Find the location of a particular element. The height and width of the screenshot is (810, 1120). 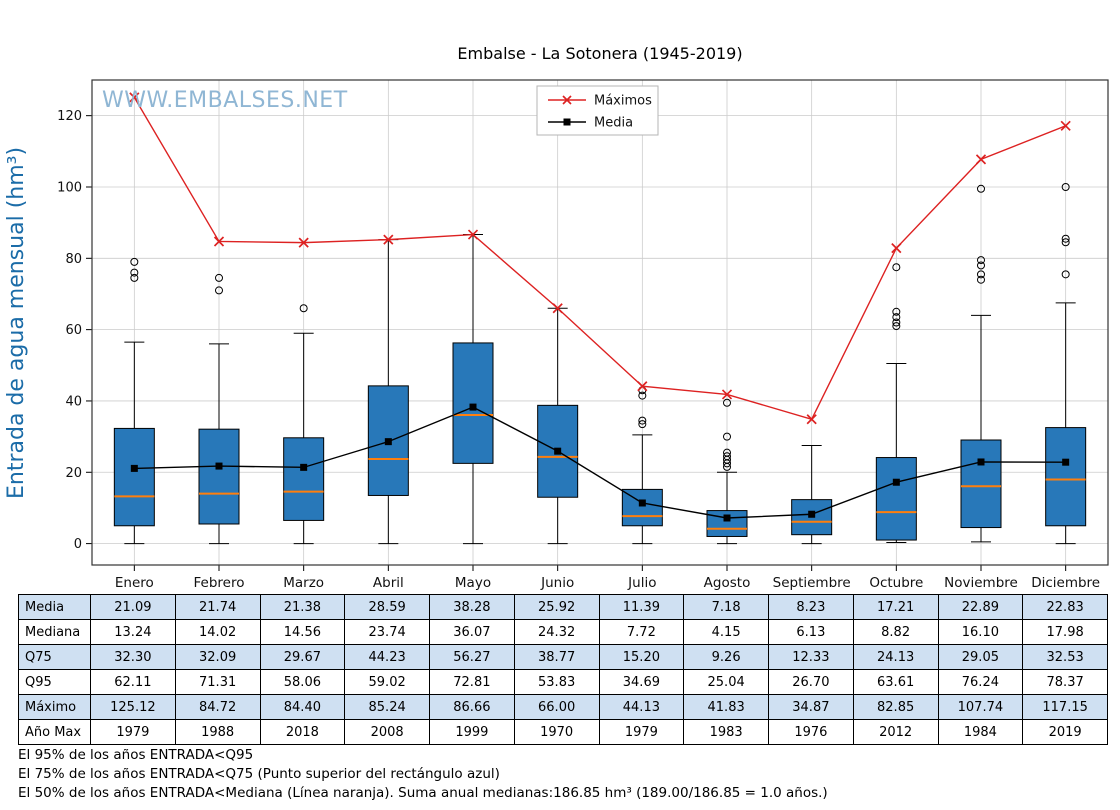

table-cell: 6.13 is located at coordinates (811, 632).